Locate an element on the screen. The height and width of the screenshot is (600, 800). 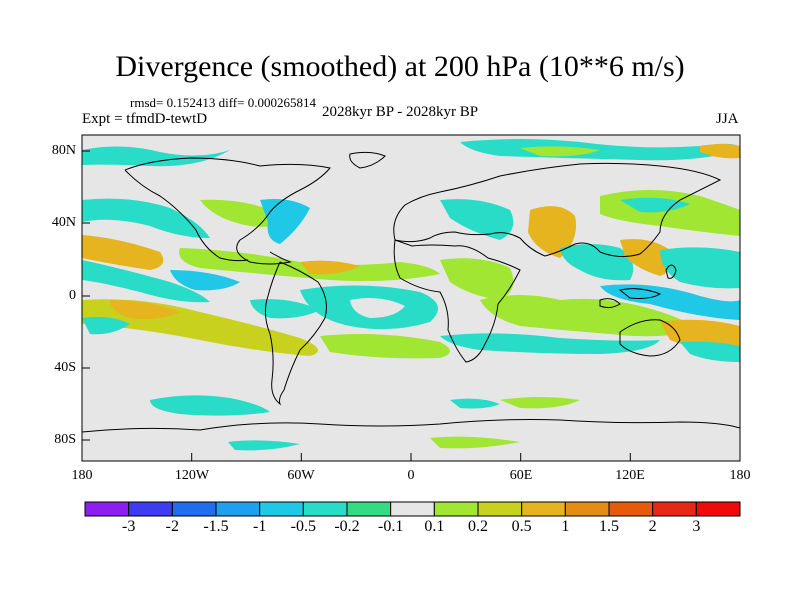
colorbar-label: 1.5 is located at coordinates (609, 526).